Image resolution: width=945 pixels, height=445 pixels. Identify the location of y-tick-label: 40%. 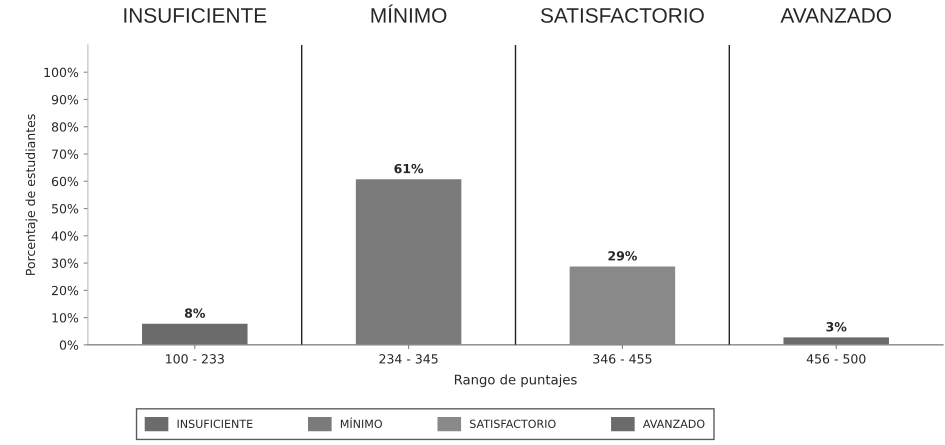
(65, 236).